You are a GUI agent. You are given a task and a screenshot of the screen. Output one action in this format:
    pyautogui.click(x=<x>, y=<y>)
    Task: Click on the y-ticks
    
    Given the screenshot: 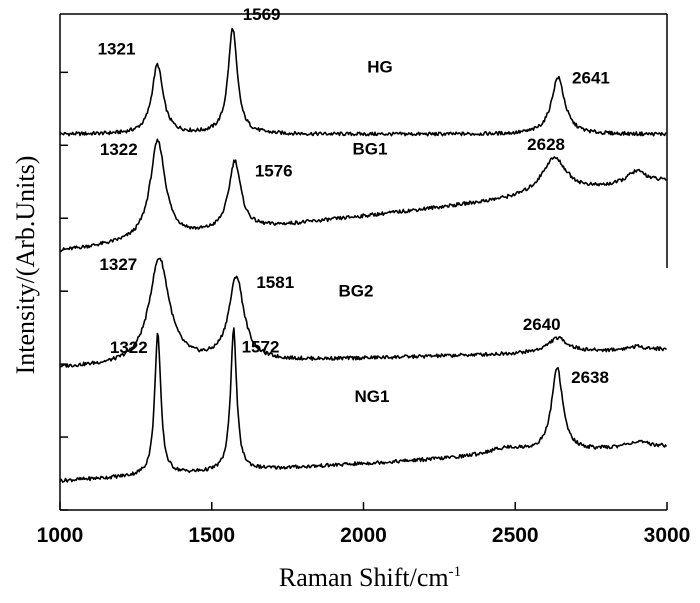 What is the action you would take?
    pyautogui.click(x=64, y=291)
    